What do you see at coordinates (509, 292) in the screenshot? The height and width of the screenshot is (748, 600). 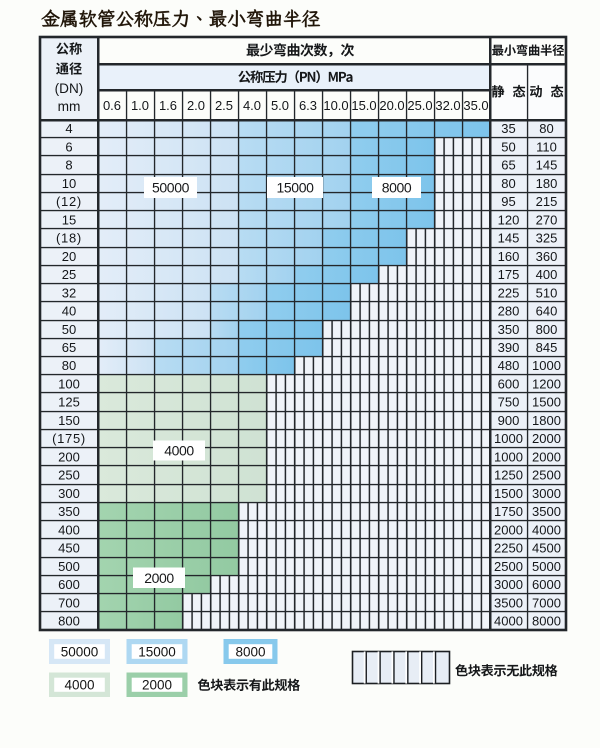 I see `svg-text: 225` at bounding box center [509, 292].